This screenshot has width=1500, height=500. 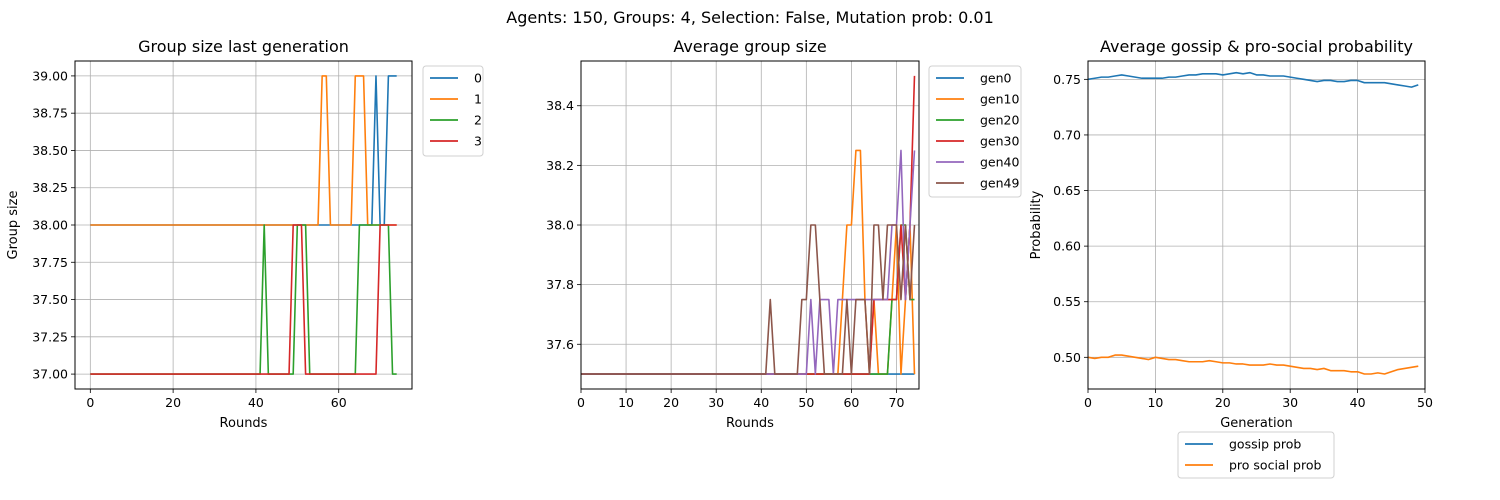 I want to click on y-tick-label: 37.75, so click(x=50, y=262).